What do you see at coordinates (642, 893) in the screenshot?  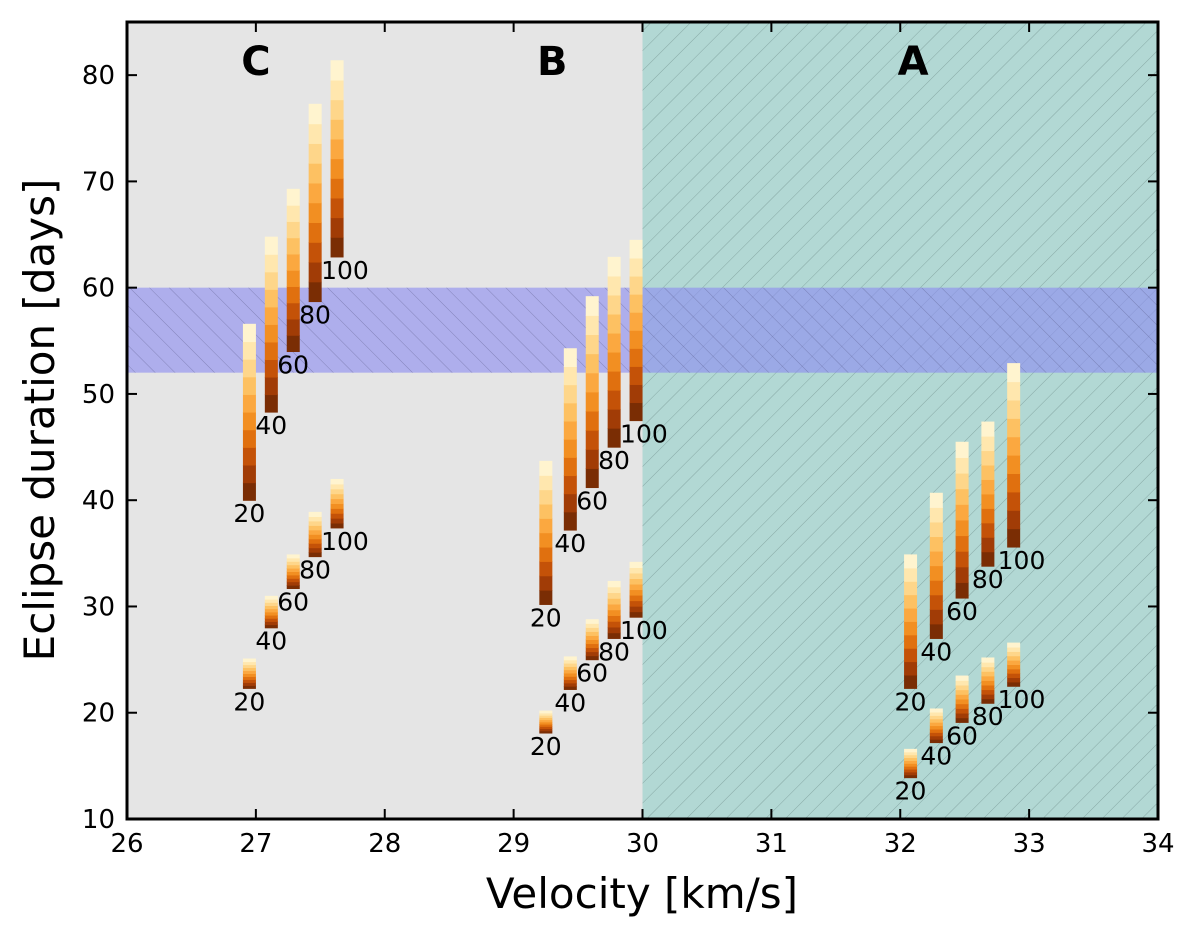 I see `x-axis-title: Velocity [km/s]` at bounding box center [642, 893].